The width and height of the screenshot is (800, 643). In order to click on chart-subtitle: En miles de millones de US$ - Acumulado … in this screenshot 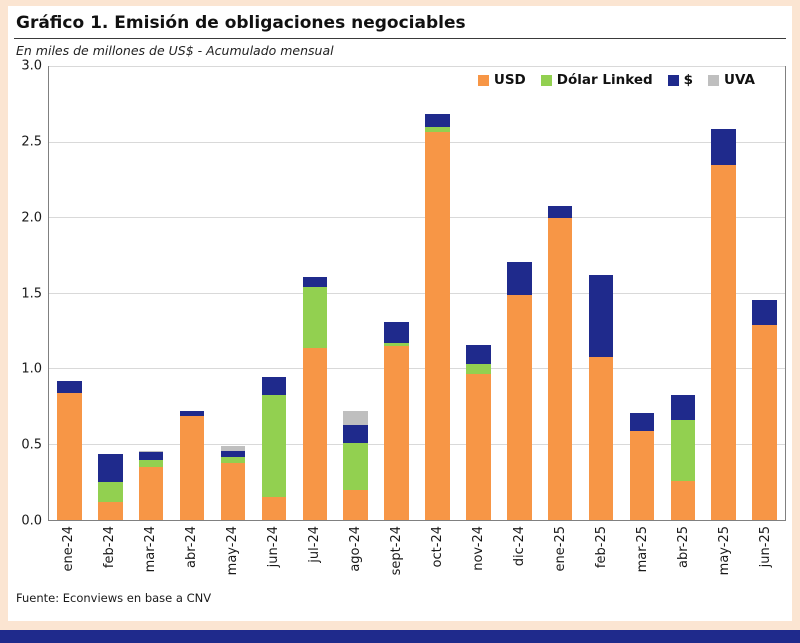, I will do `click(175, 50)`.